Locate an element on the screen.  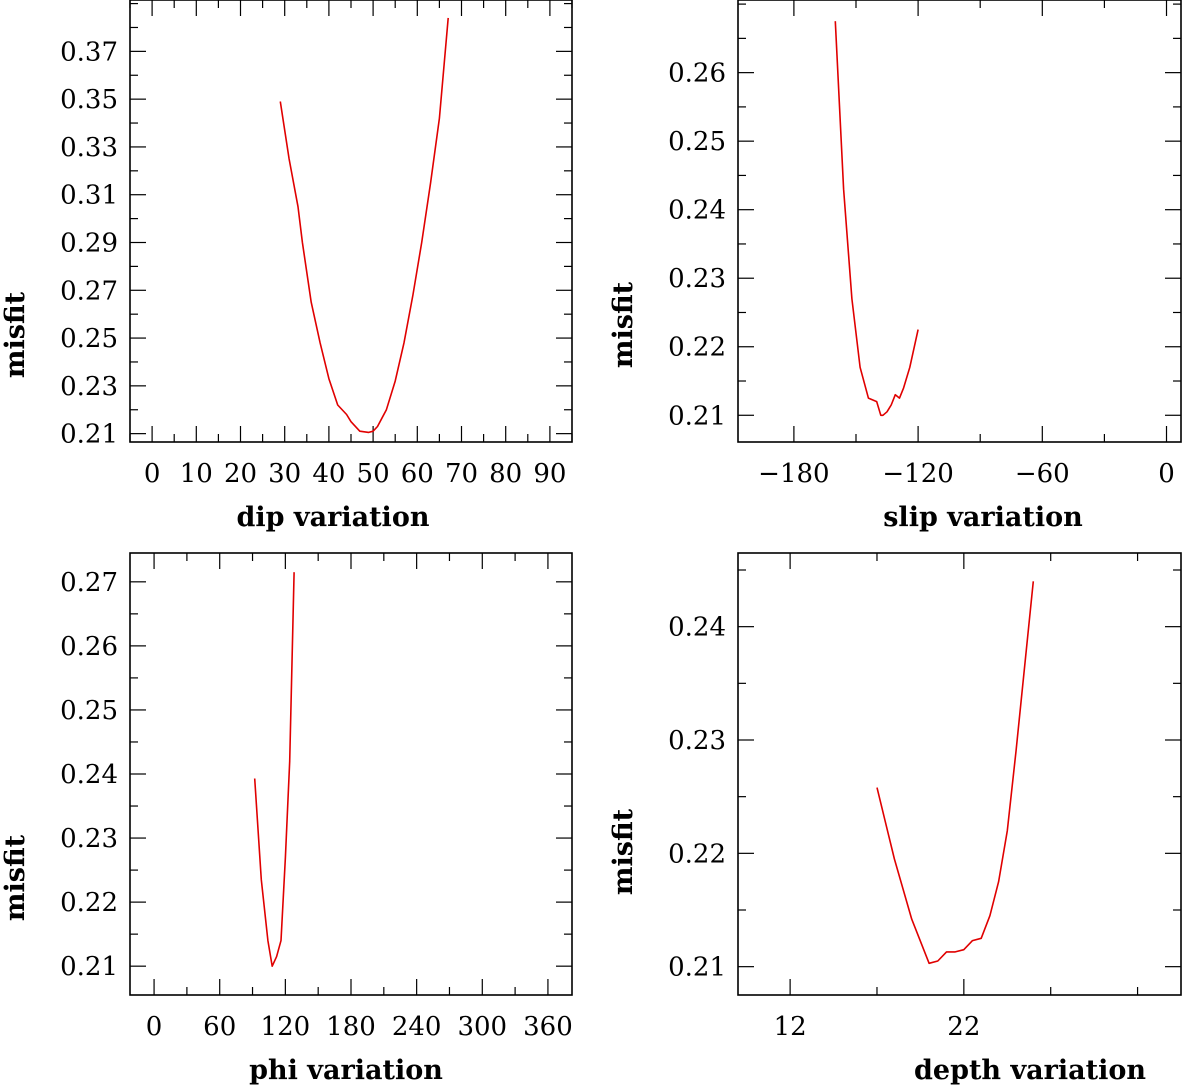
x-tick-label: 80 is located at coordinates (505, 474).